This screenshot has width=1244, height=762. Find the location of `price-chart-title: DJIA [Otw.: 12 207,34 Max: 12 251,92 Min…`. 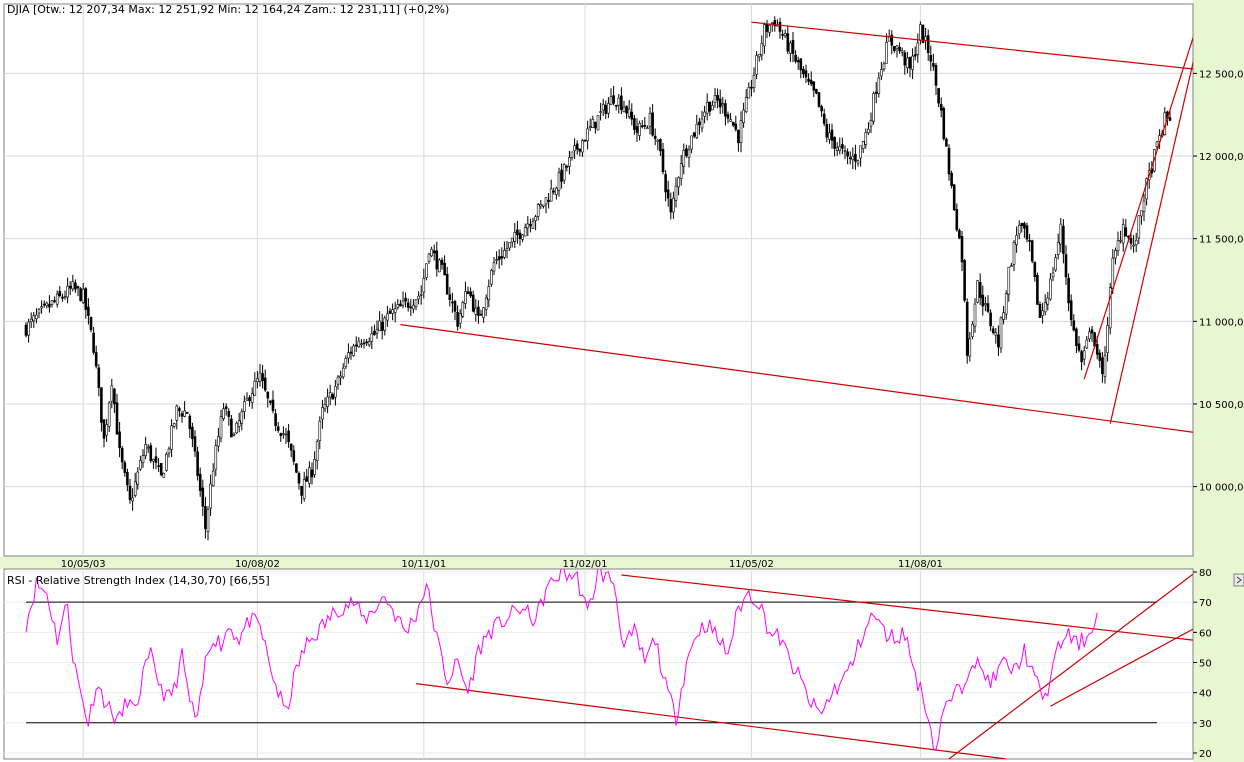

price-chart-title: DJIA [Otw.: 12 207,34 Max: 12 251,92 Min… is located at coordinates (228, 9).